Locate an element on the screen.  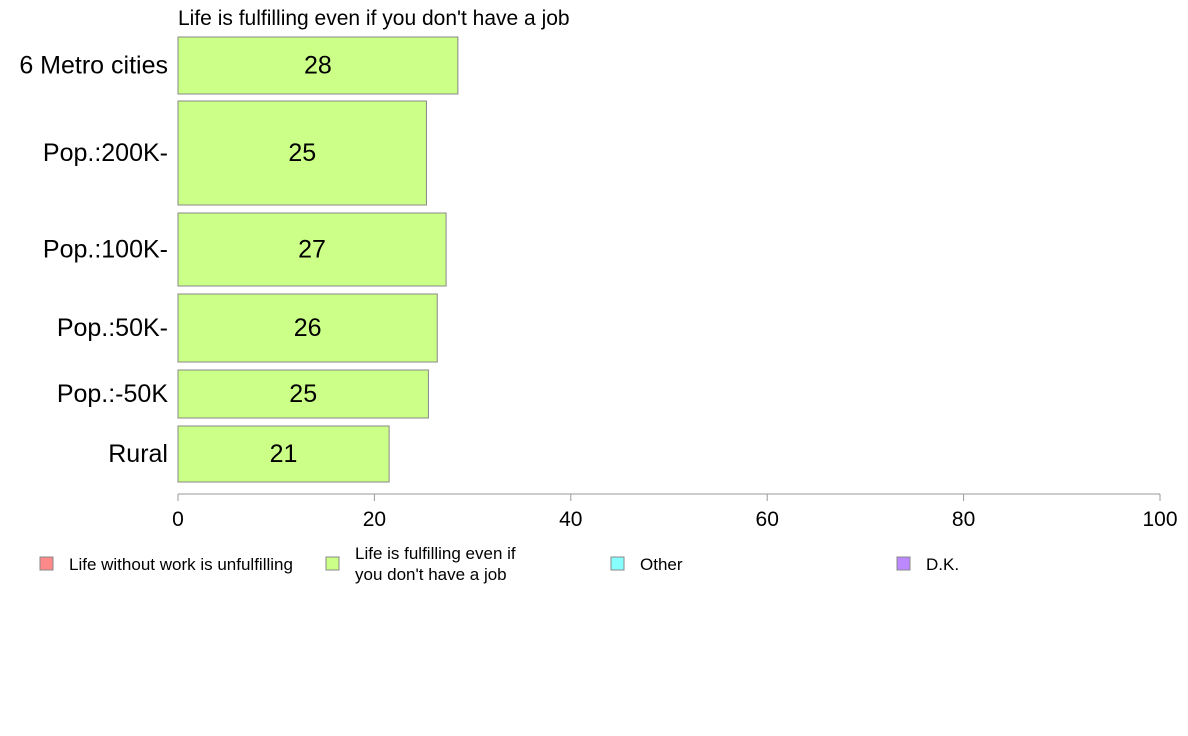
data-label-0: 28 is located at coordinates (318, 66).